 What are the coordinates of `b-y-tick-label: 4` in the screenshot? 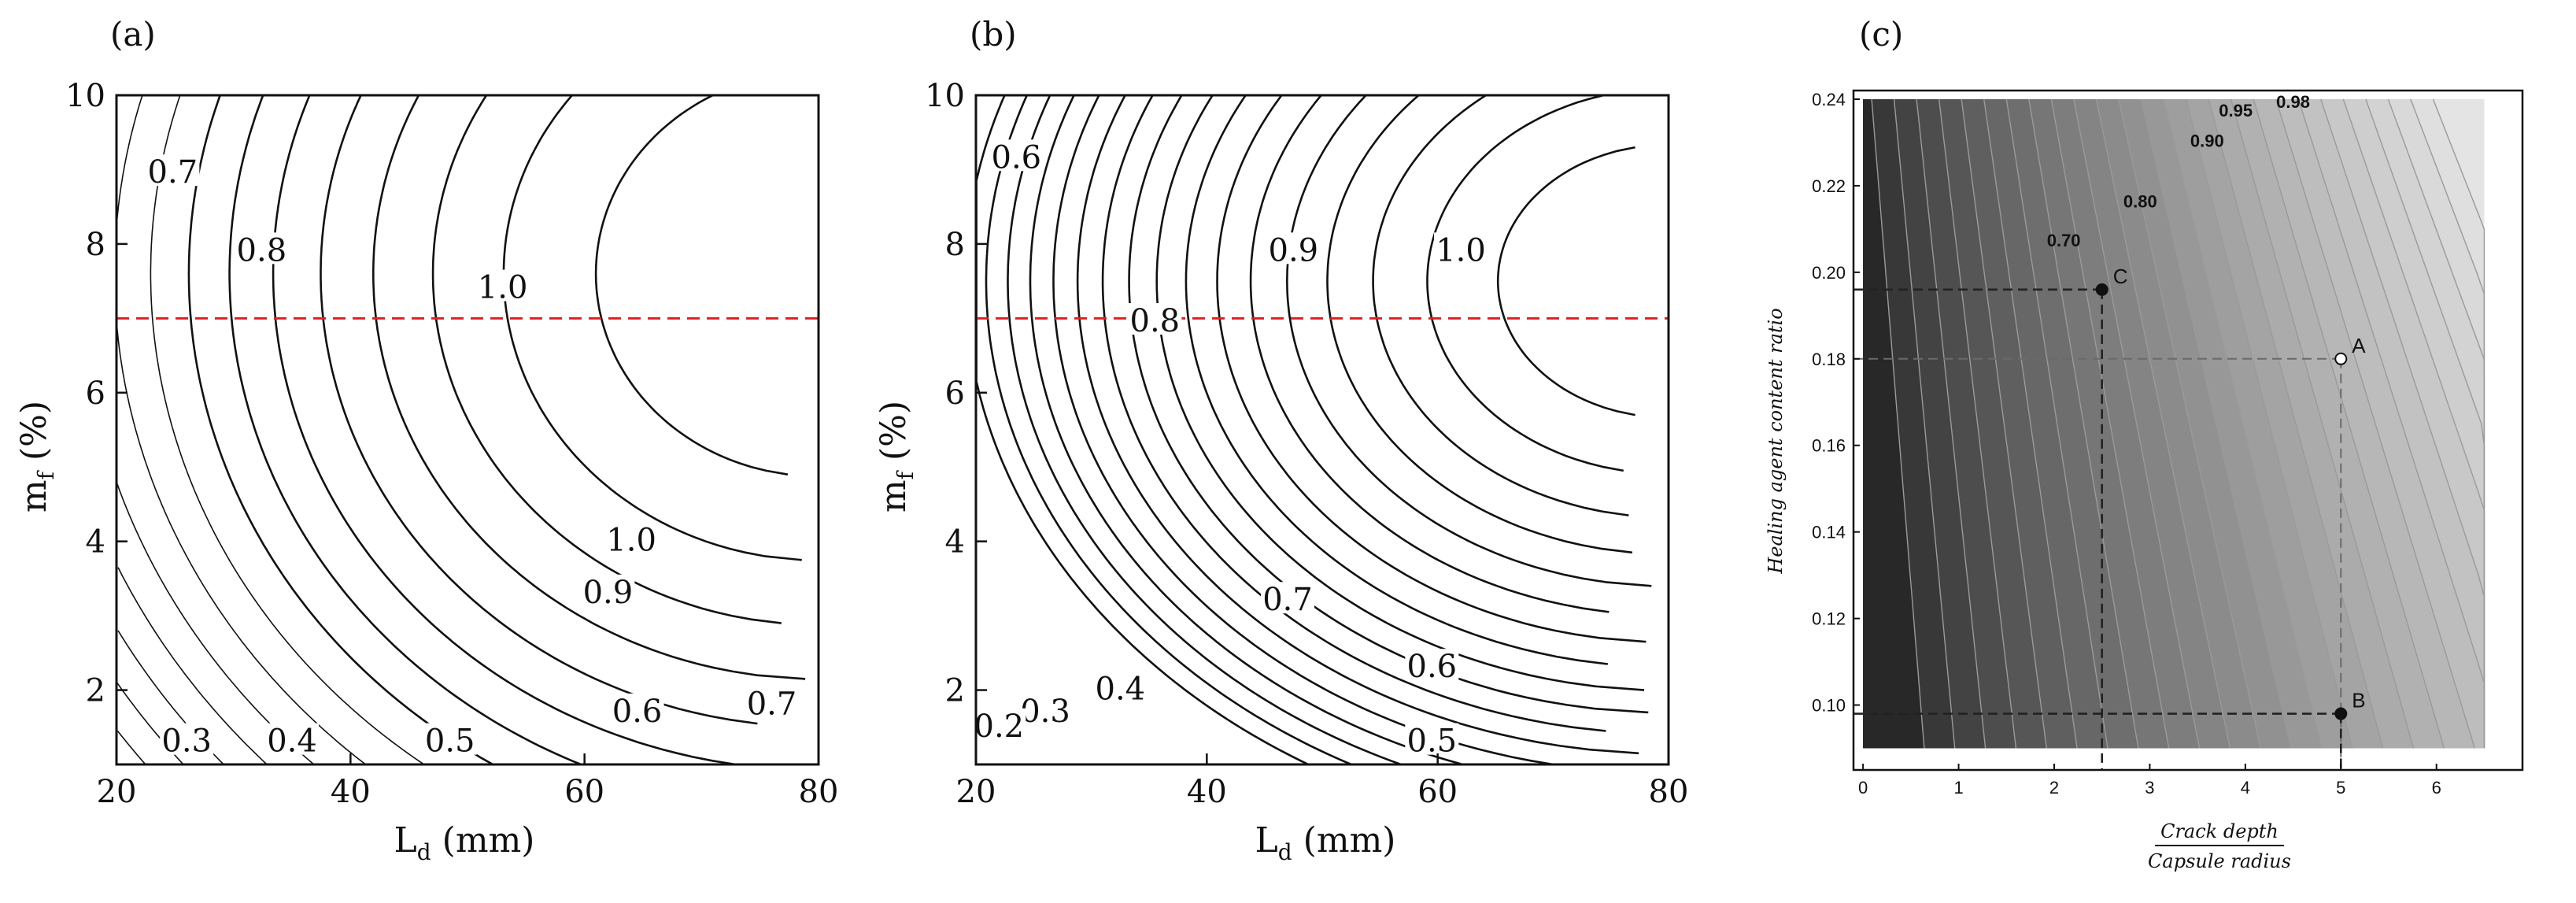 It's located at (955, 543).